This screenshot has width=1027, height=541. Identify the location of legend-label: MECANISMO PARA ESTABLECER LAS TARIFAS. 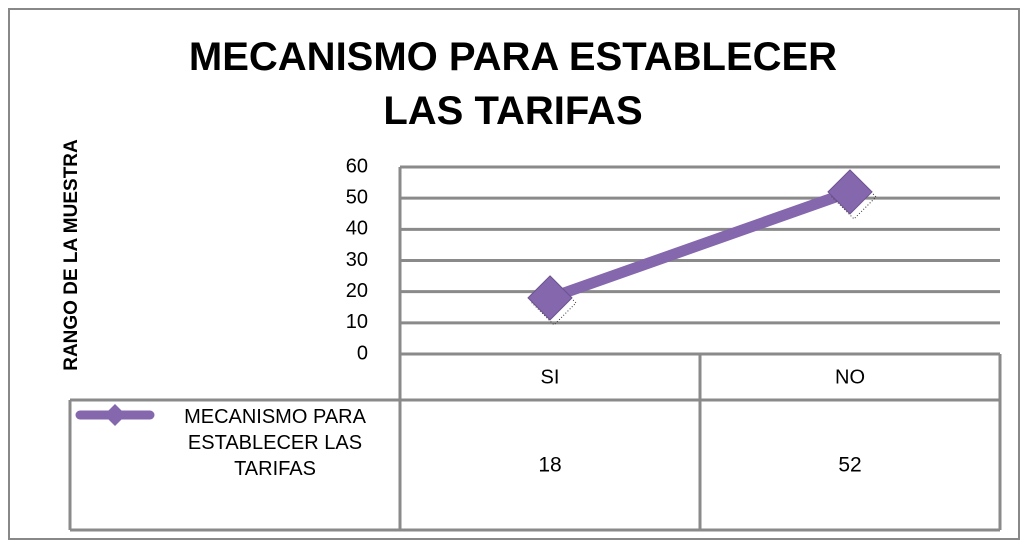
(275, 443).